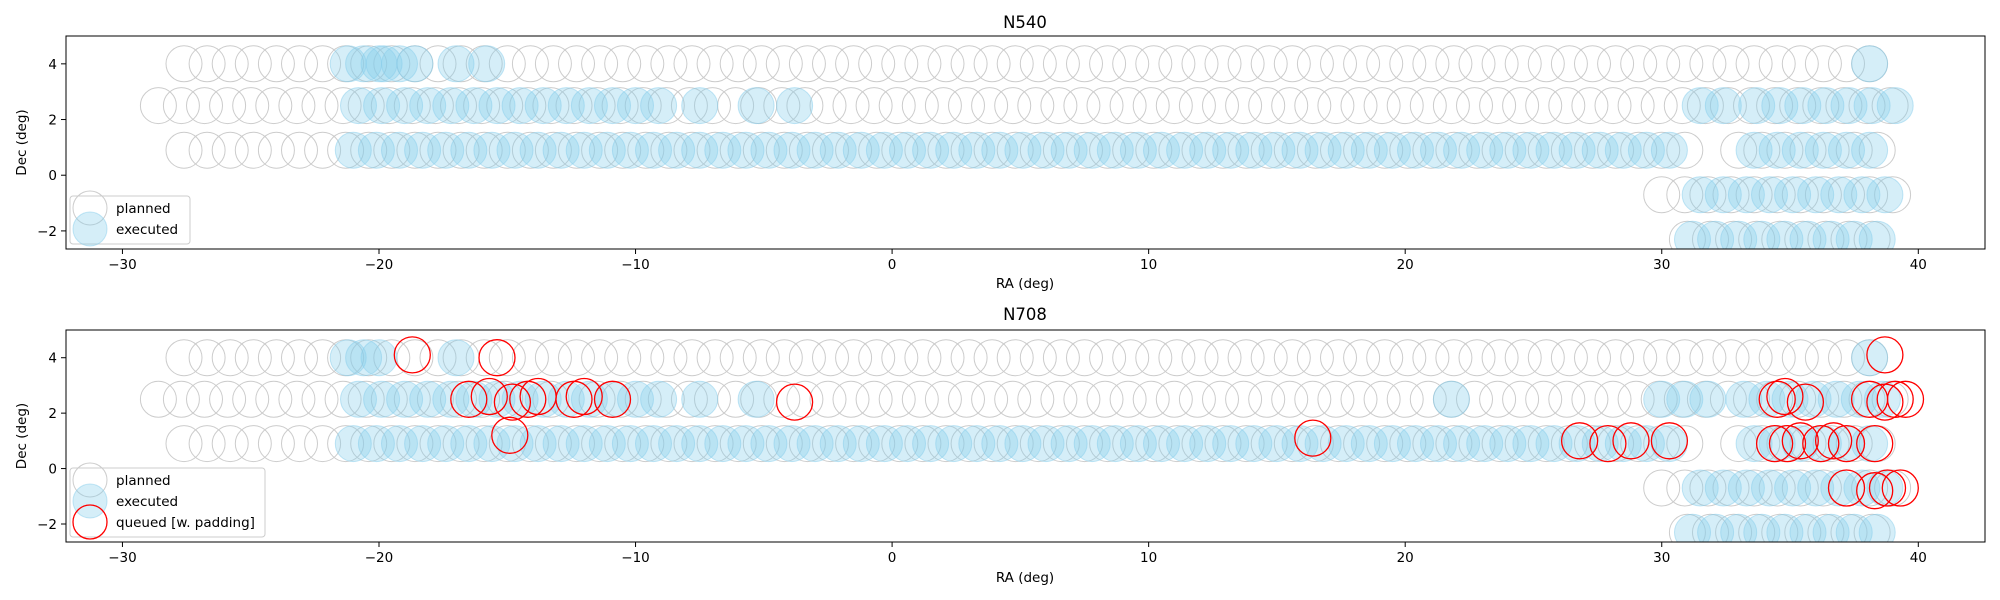  I want to click on x-tick-label: 20, so click(1405, 265).